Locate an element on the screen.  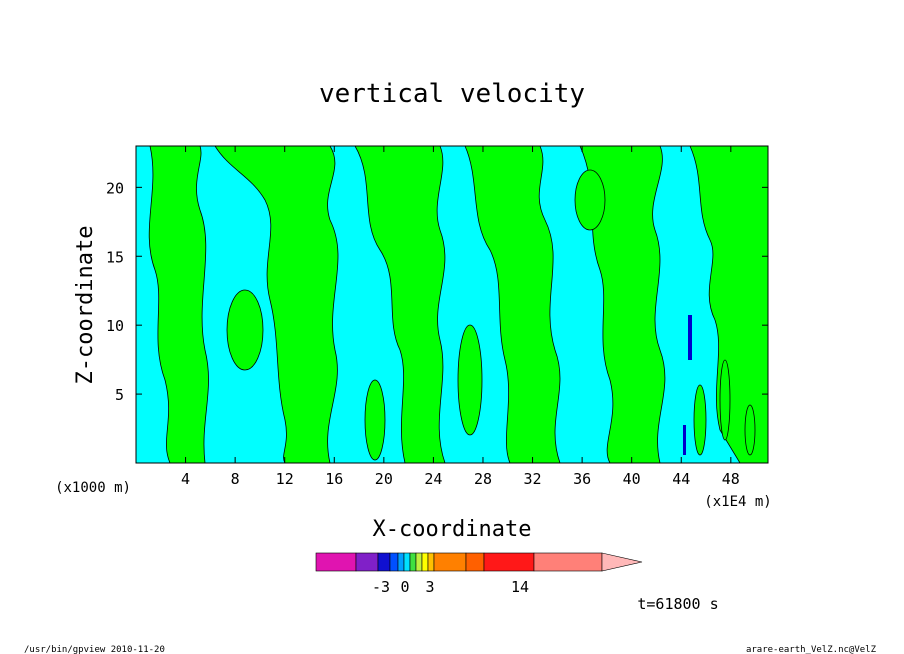
colorbar-tick-label: 0 is located at coordinates (404, 587).